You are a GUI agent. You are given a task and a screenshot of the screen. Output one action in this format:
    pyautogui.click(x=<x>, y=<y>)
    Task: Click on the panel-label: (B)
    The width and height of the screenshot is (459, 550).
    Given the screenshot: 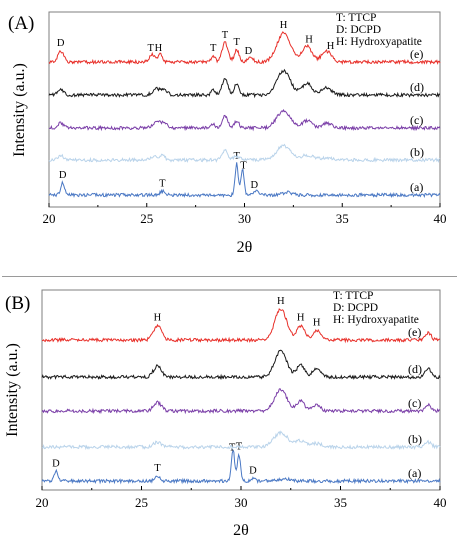 What is the action you would take?
    pyautogui.click(x=17, y=303)
    